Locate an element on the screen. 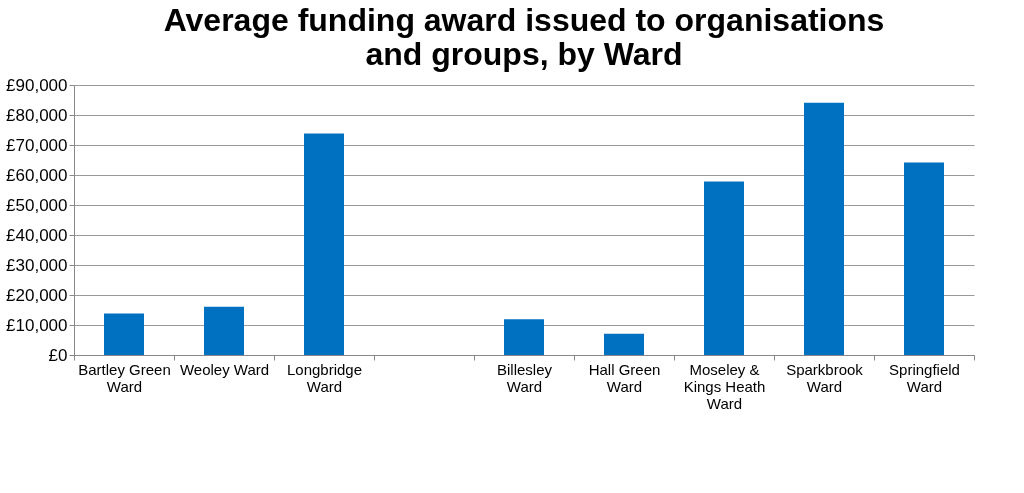 This screenshot has width=1024, height=493. y-tick-label: £10,000 is located at coordinates (37, 325).